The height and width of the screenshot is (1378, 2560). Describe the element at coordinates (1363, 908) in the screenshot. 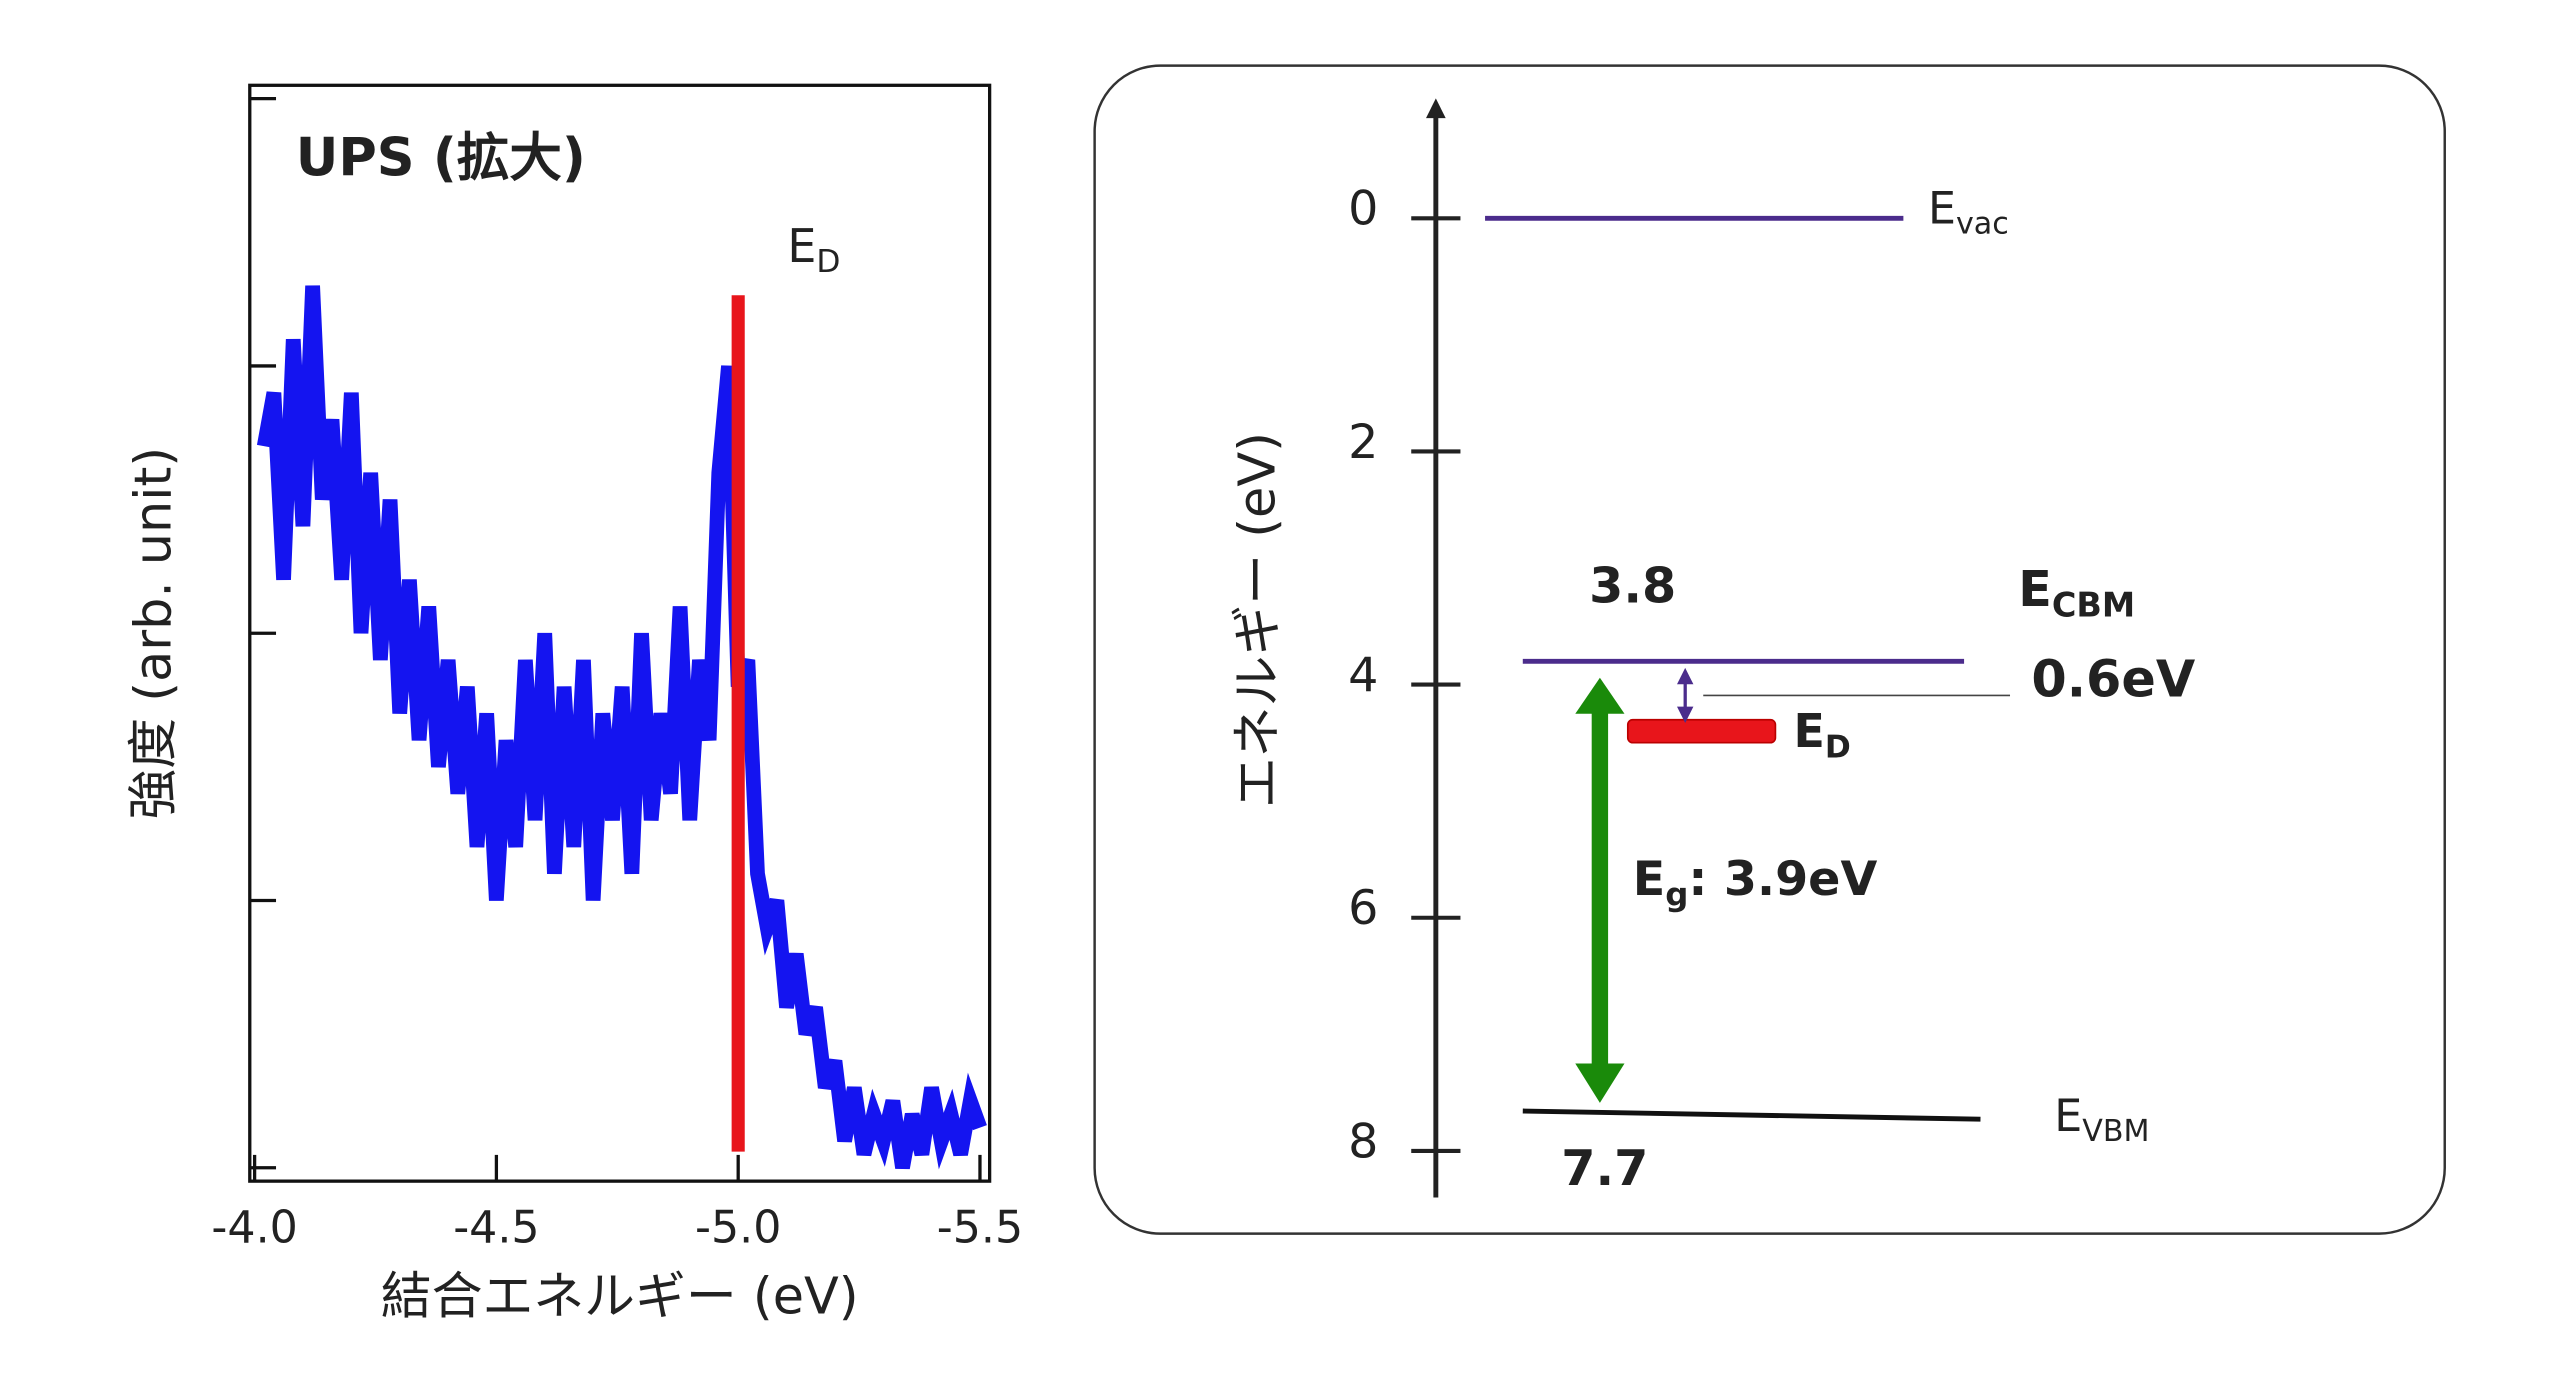

I see `y-tick-label: 6` at that location.